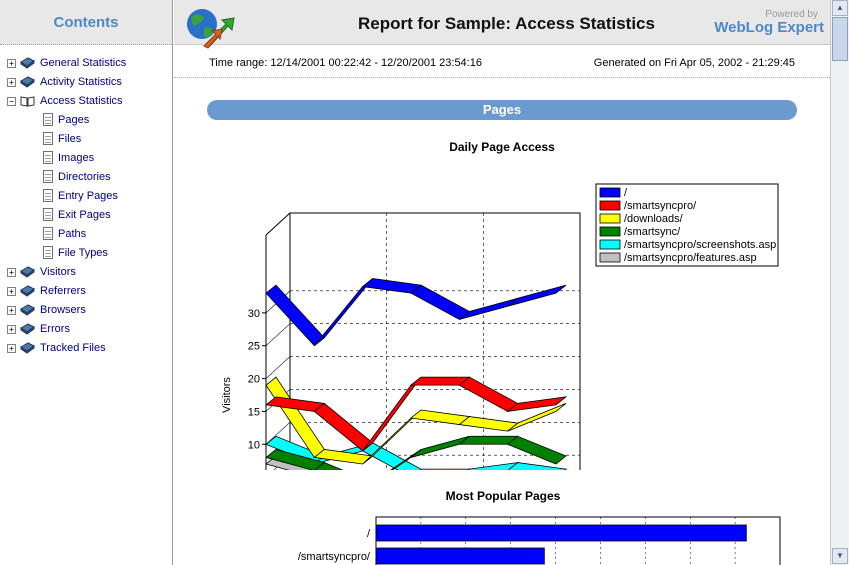  I want to click on most-popular-pages-chart: Most Popular Pages / /smartsyncpro/, so click(539, 527).